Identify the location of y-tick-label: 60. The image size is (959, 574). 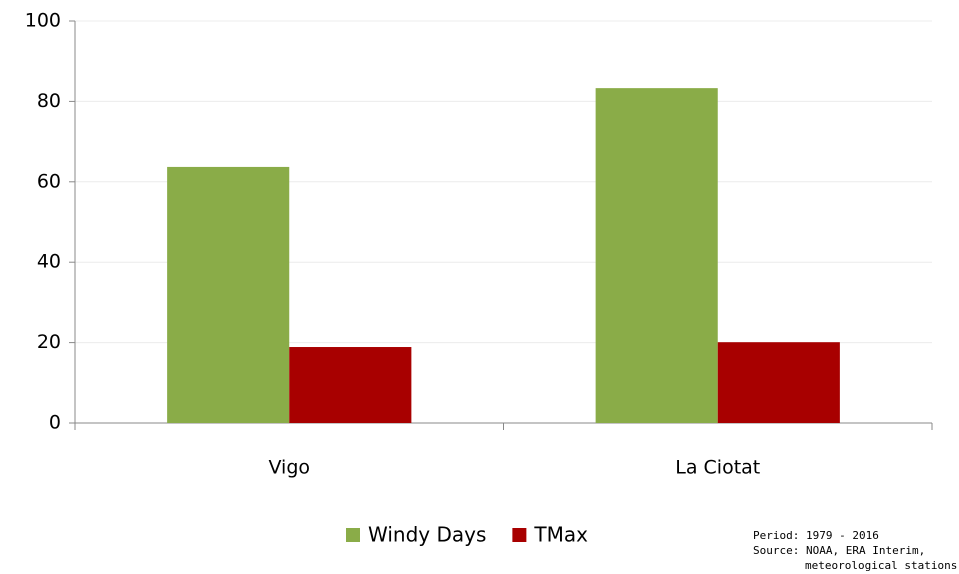
(49, 181).